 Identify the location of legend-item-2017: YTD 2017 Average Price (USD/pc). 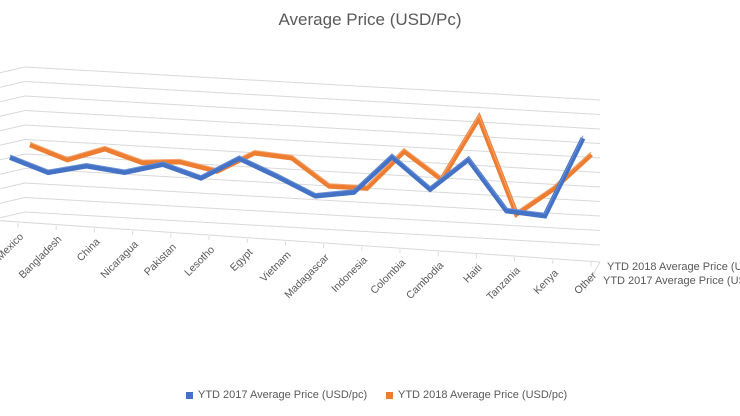
(276, 395).